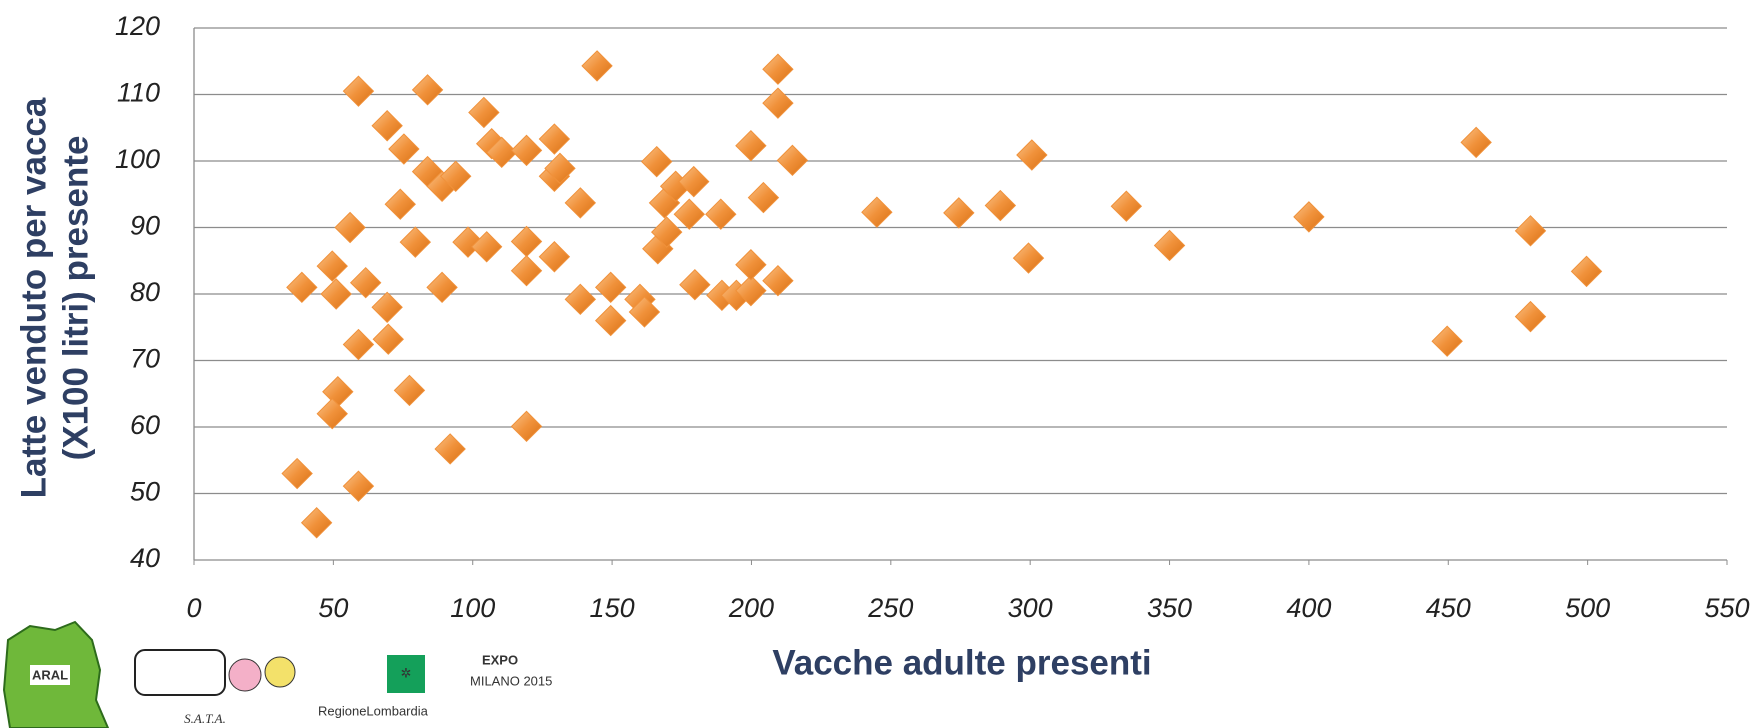  Describe the element at coordinates (138, 93) in the screenshot. I see `y-tick-label: 110` at that location.